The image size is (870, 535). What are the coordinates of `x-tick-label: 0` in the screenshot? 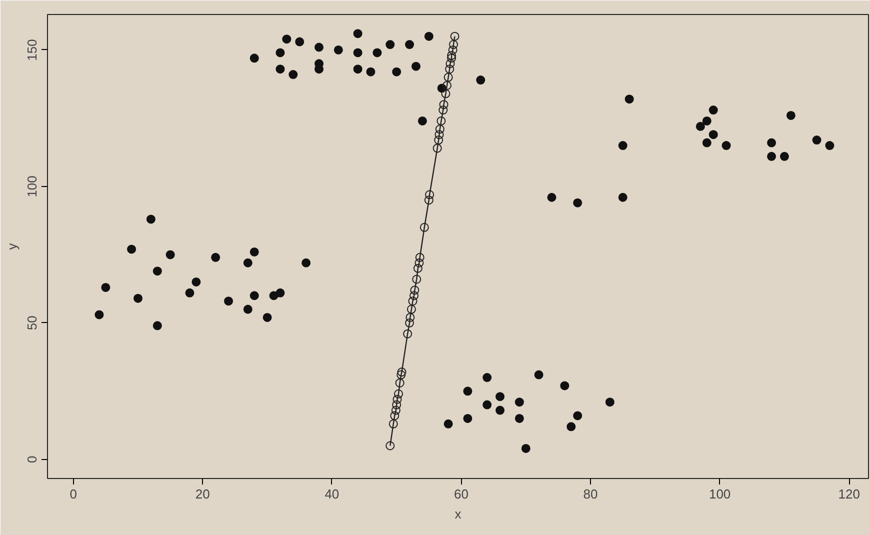 It's located at (73, 494).